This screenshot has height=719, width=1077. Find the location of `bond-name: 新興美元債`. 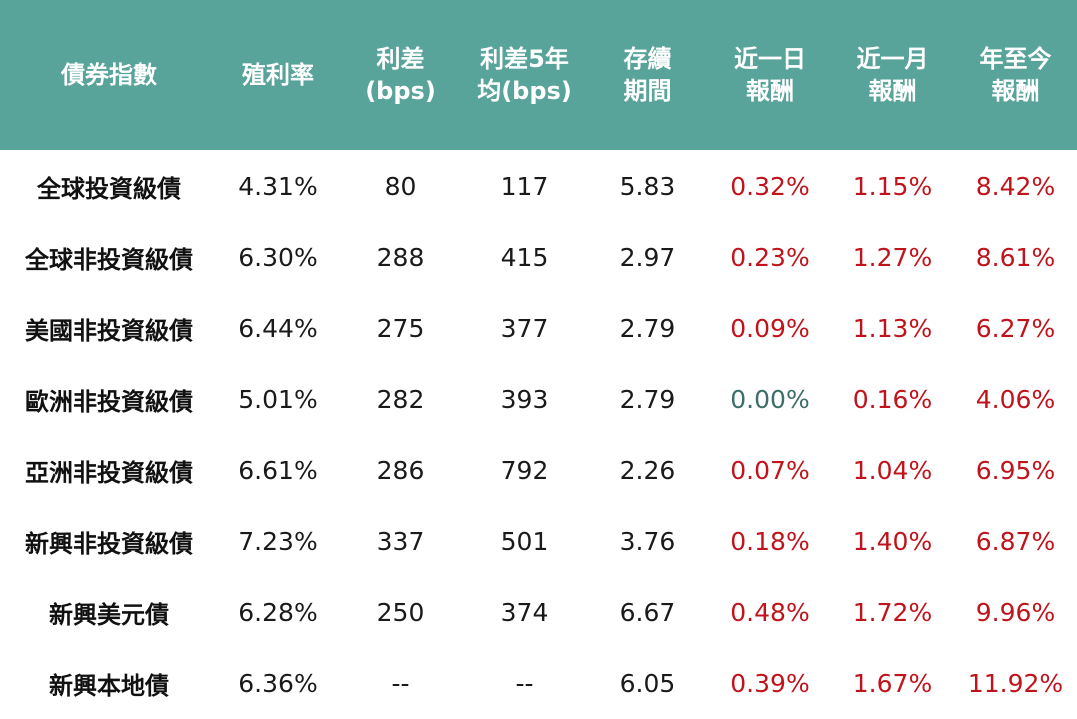

bond-name: 新興美元債 is located at coordinates (109, 615).